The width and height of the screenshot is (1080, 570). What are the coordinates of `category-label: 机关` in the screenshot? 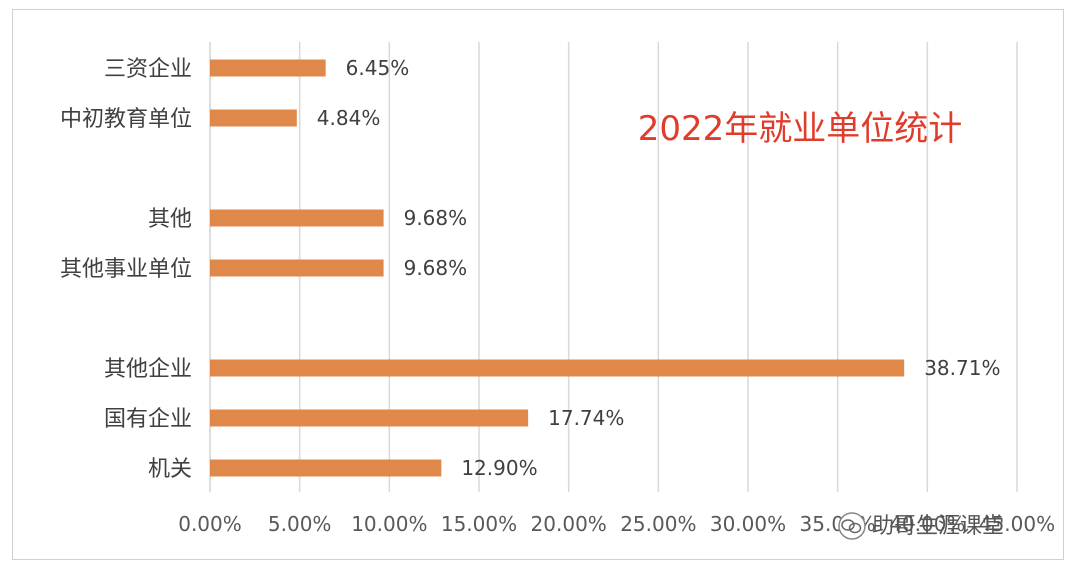 It's located at (170, 469).